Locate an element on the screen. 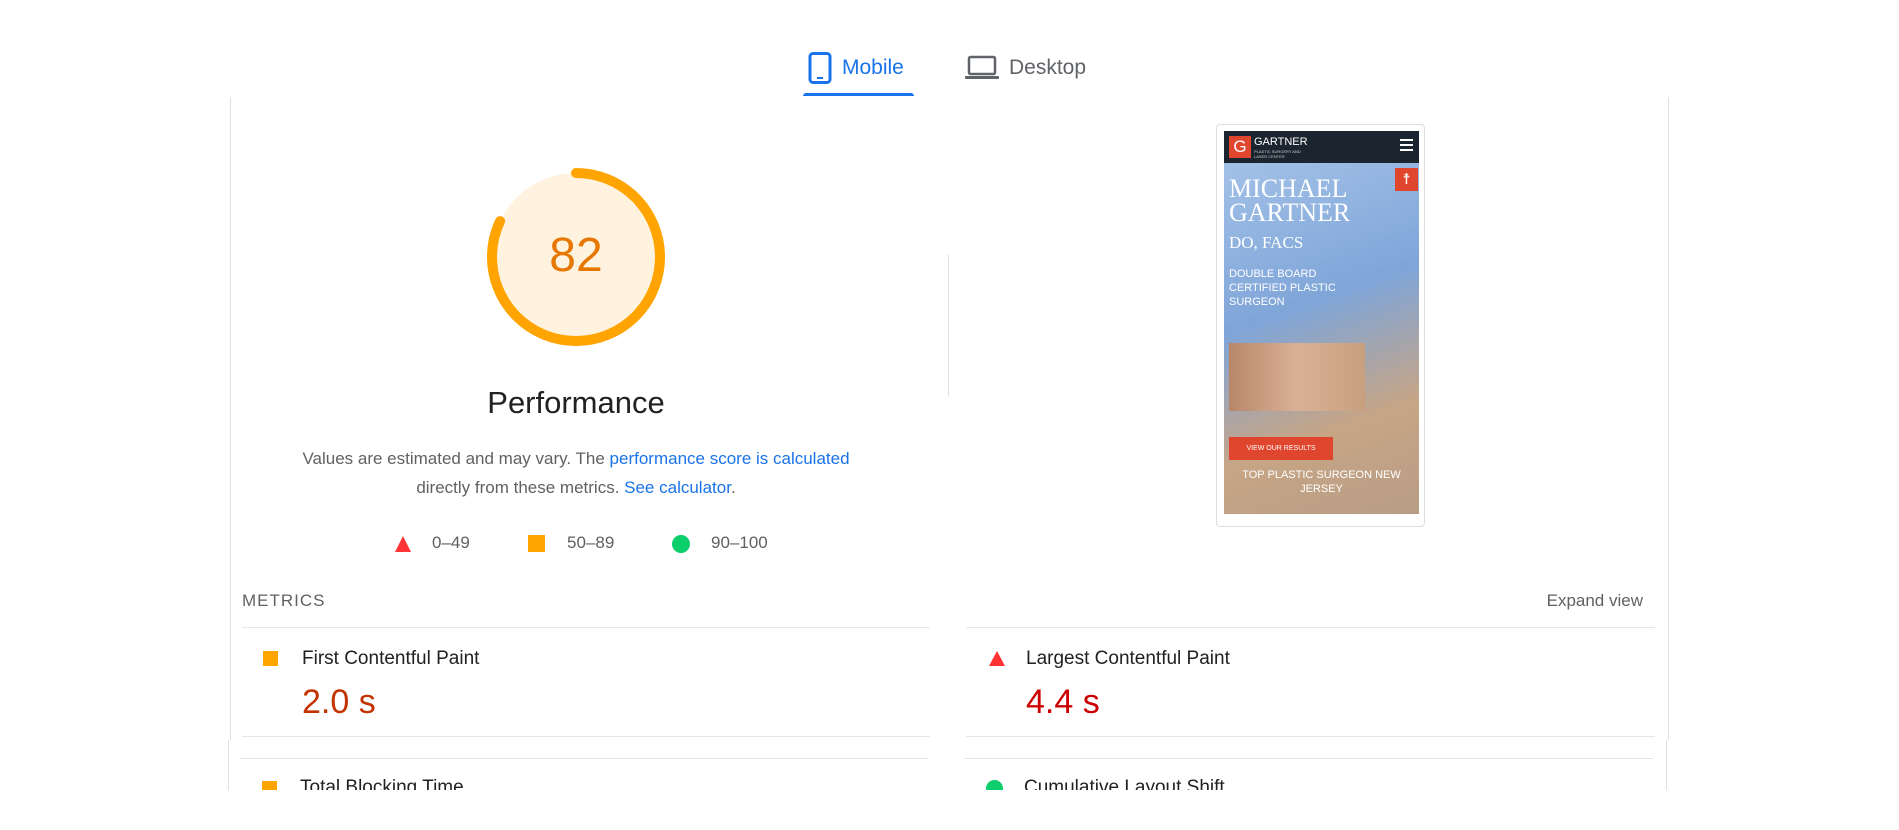 The image size is (1899, 830). score-calculation-link: performance score is calculated is located at coordinates (729, 458).